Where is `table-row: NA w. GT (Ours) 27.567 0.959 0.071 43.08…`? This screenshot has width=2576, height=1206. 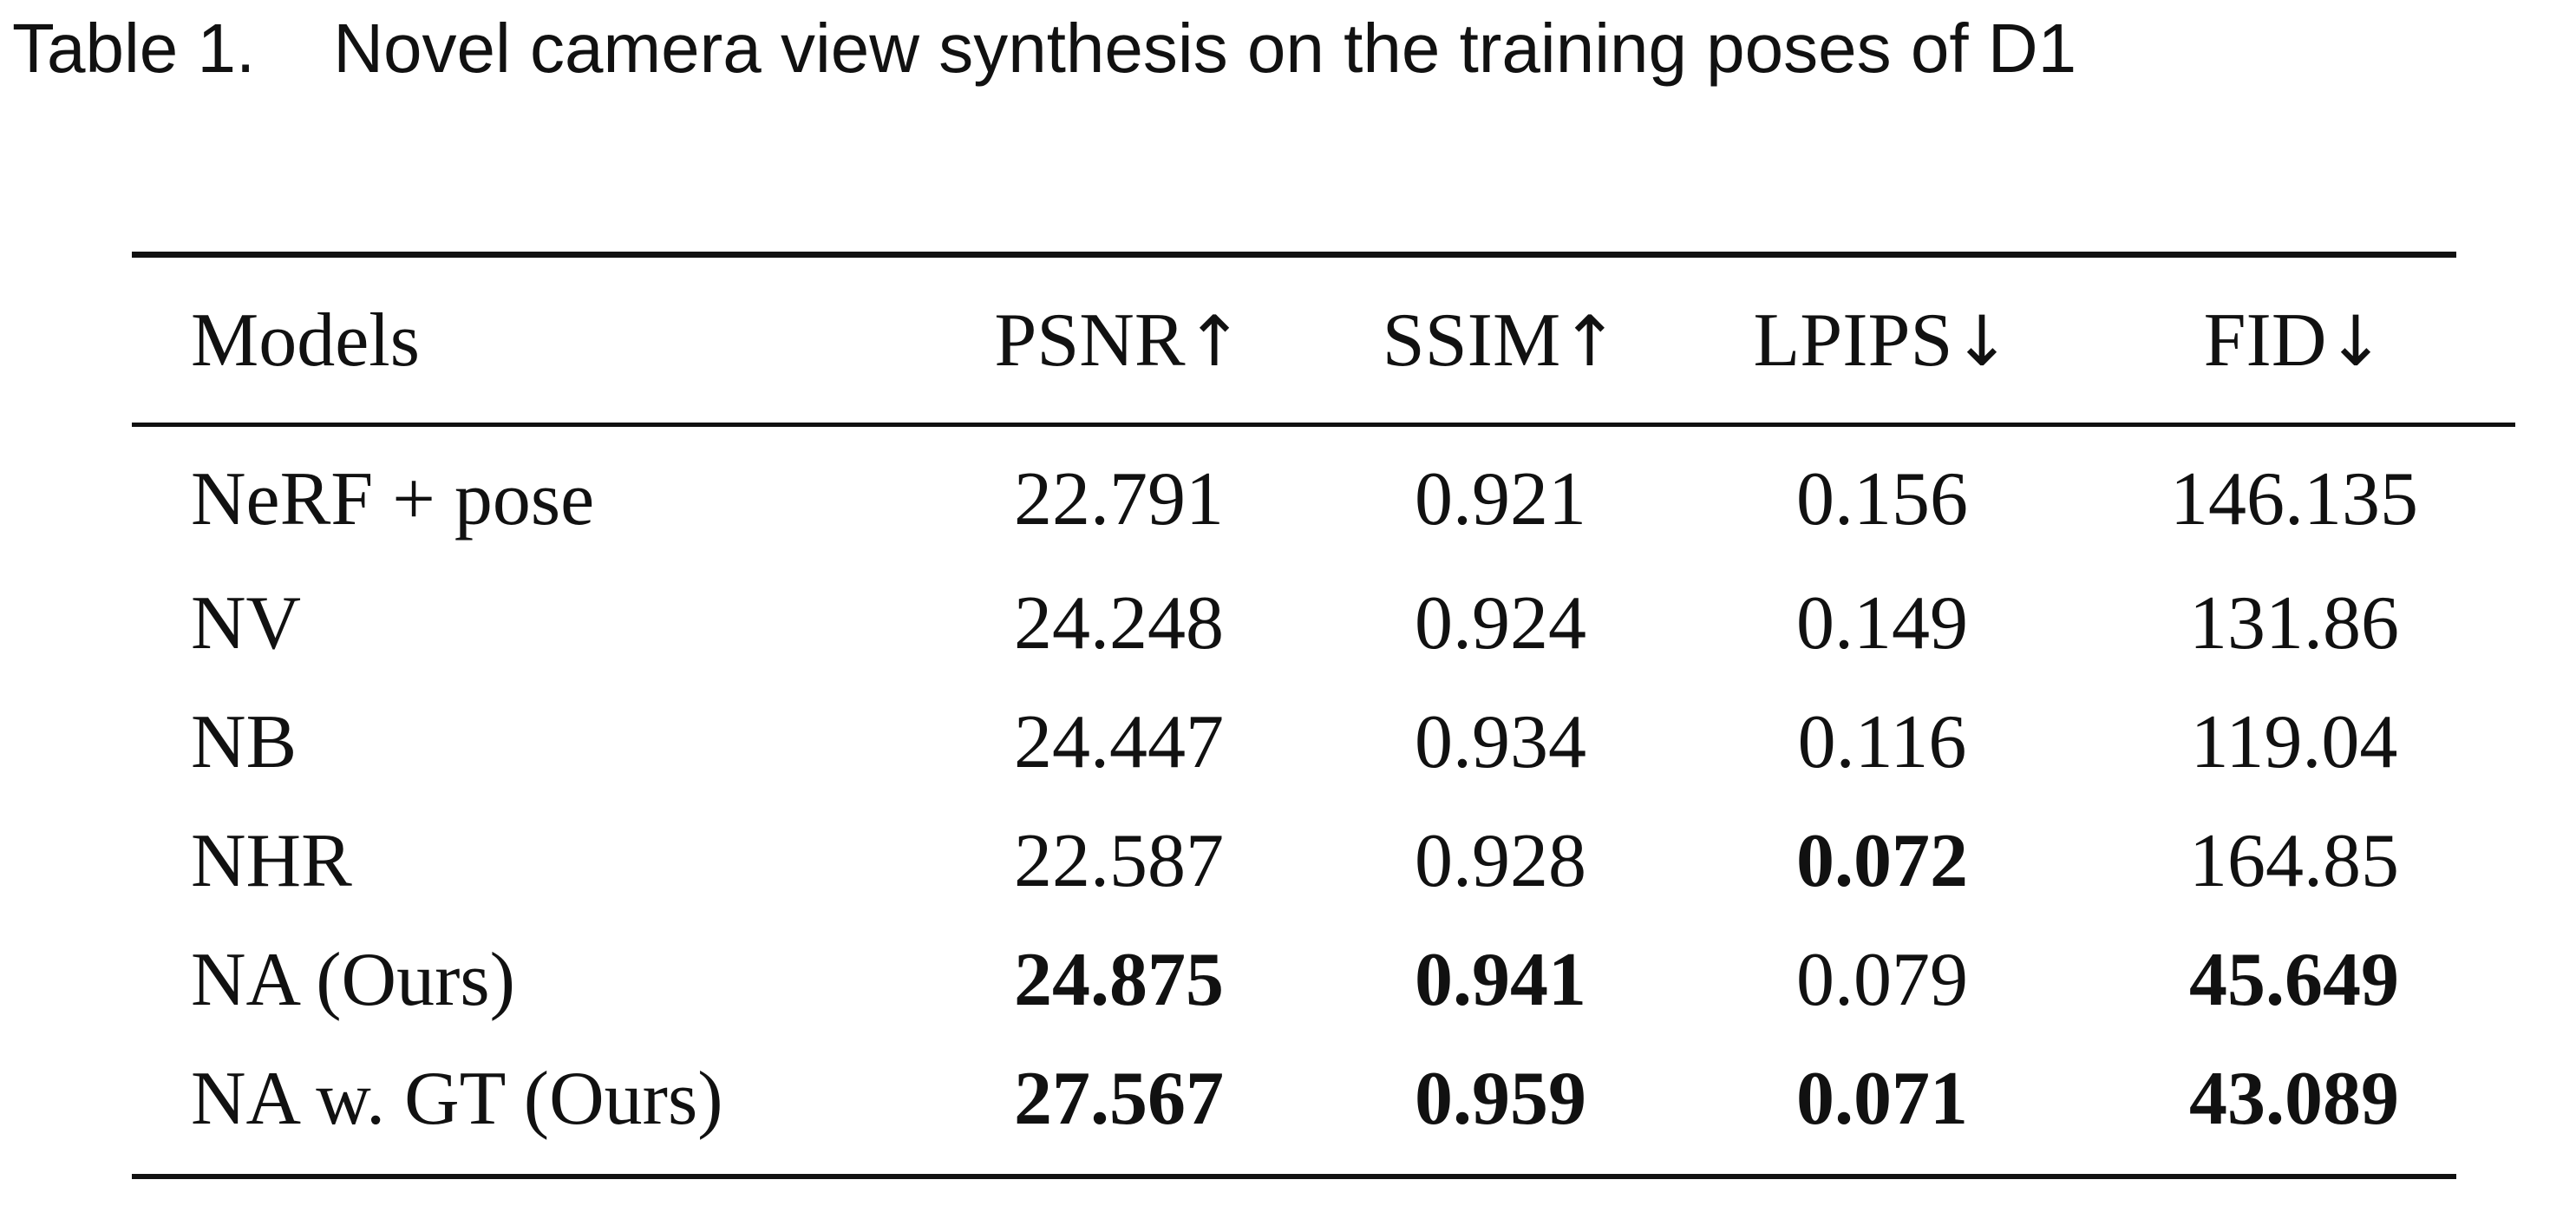
table-row: NA w. GT (Ours) 27.567 0.959 0.071 43.08… is located at coordinates (1323, 1098).